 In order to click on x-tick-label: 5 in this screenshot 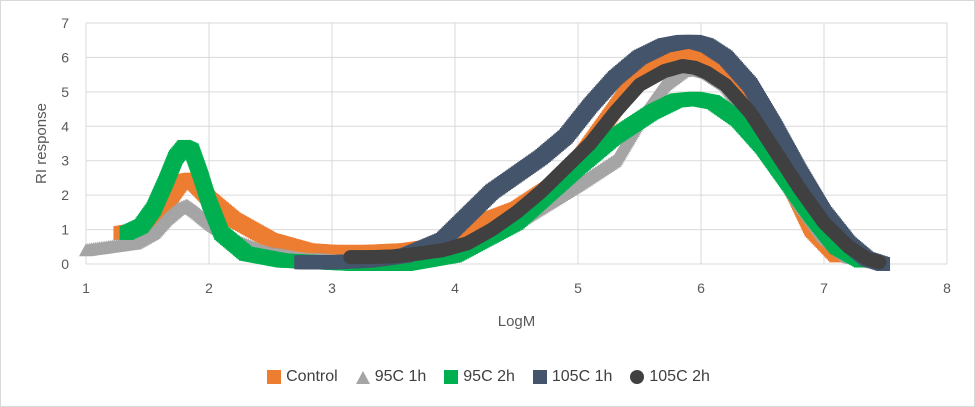, I will do `click(578, 288)`.